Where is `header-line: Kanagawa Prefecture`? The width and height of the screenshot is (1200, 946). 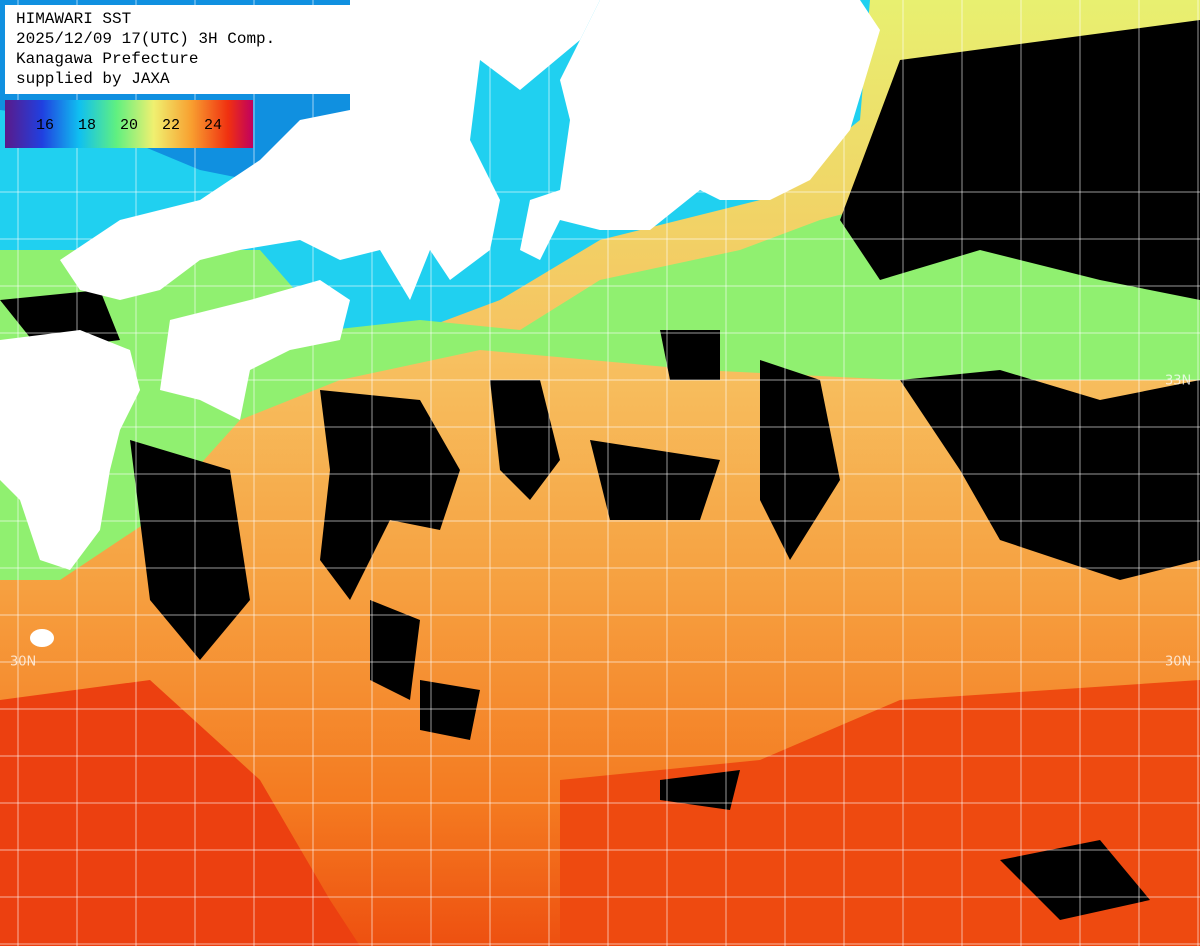
header-line: Kanagawa Prefecture is located at coordinates (107, 59).